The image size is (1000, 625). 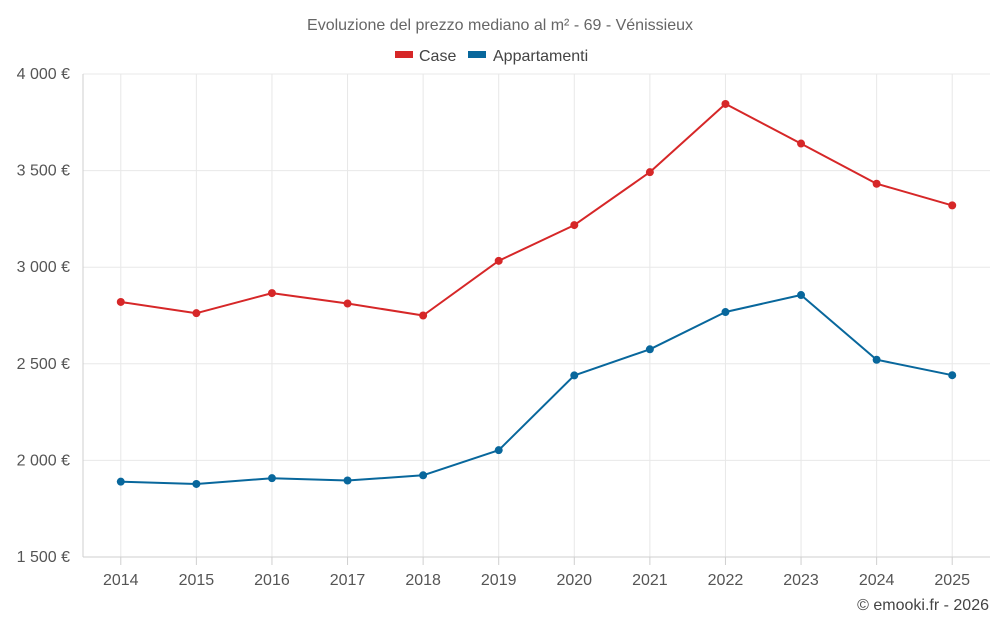 I want to click on x-tick-label: 2023, so click(x=801, y=580).